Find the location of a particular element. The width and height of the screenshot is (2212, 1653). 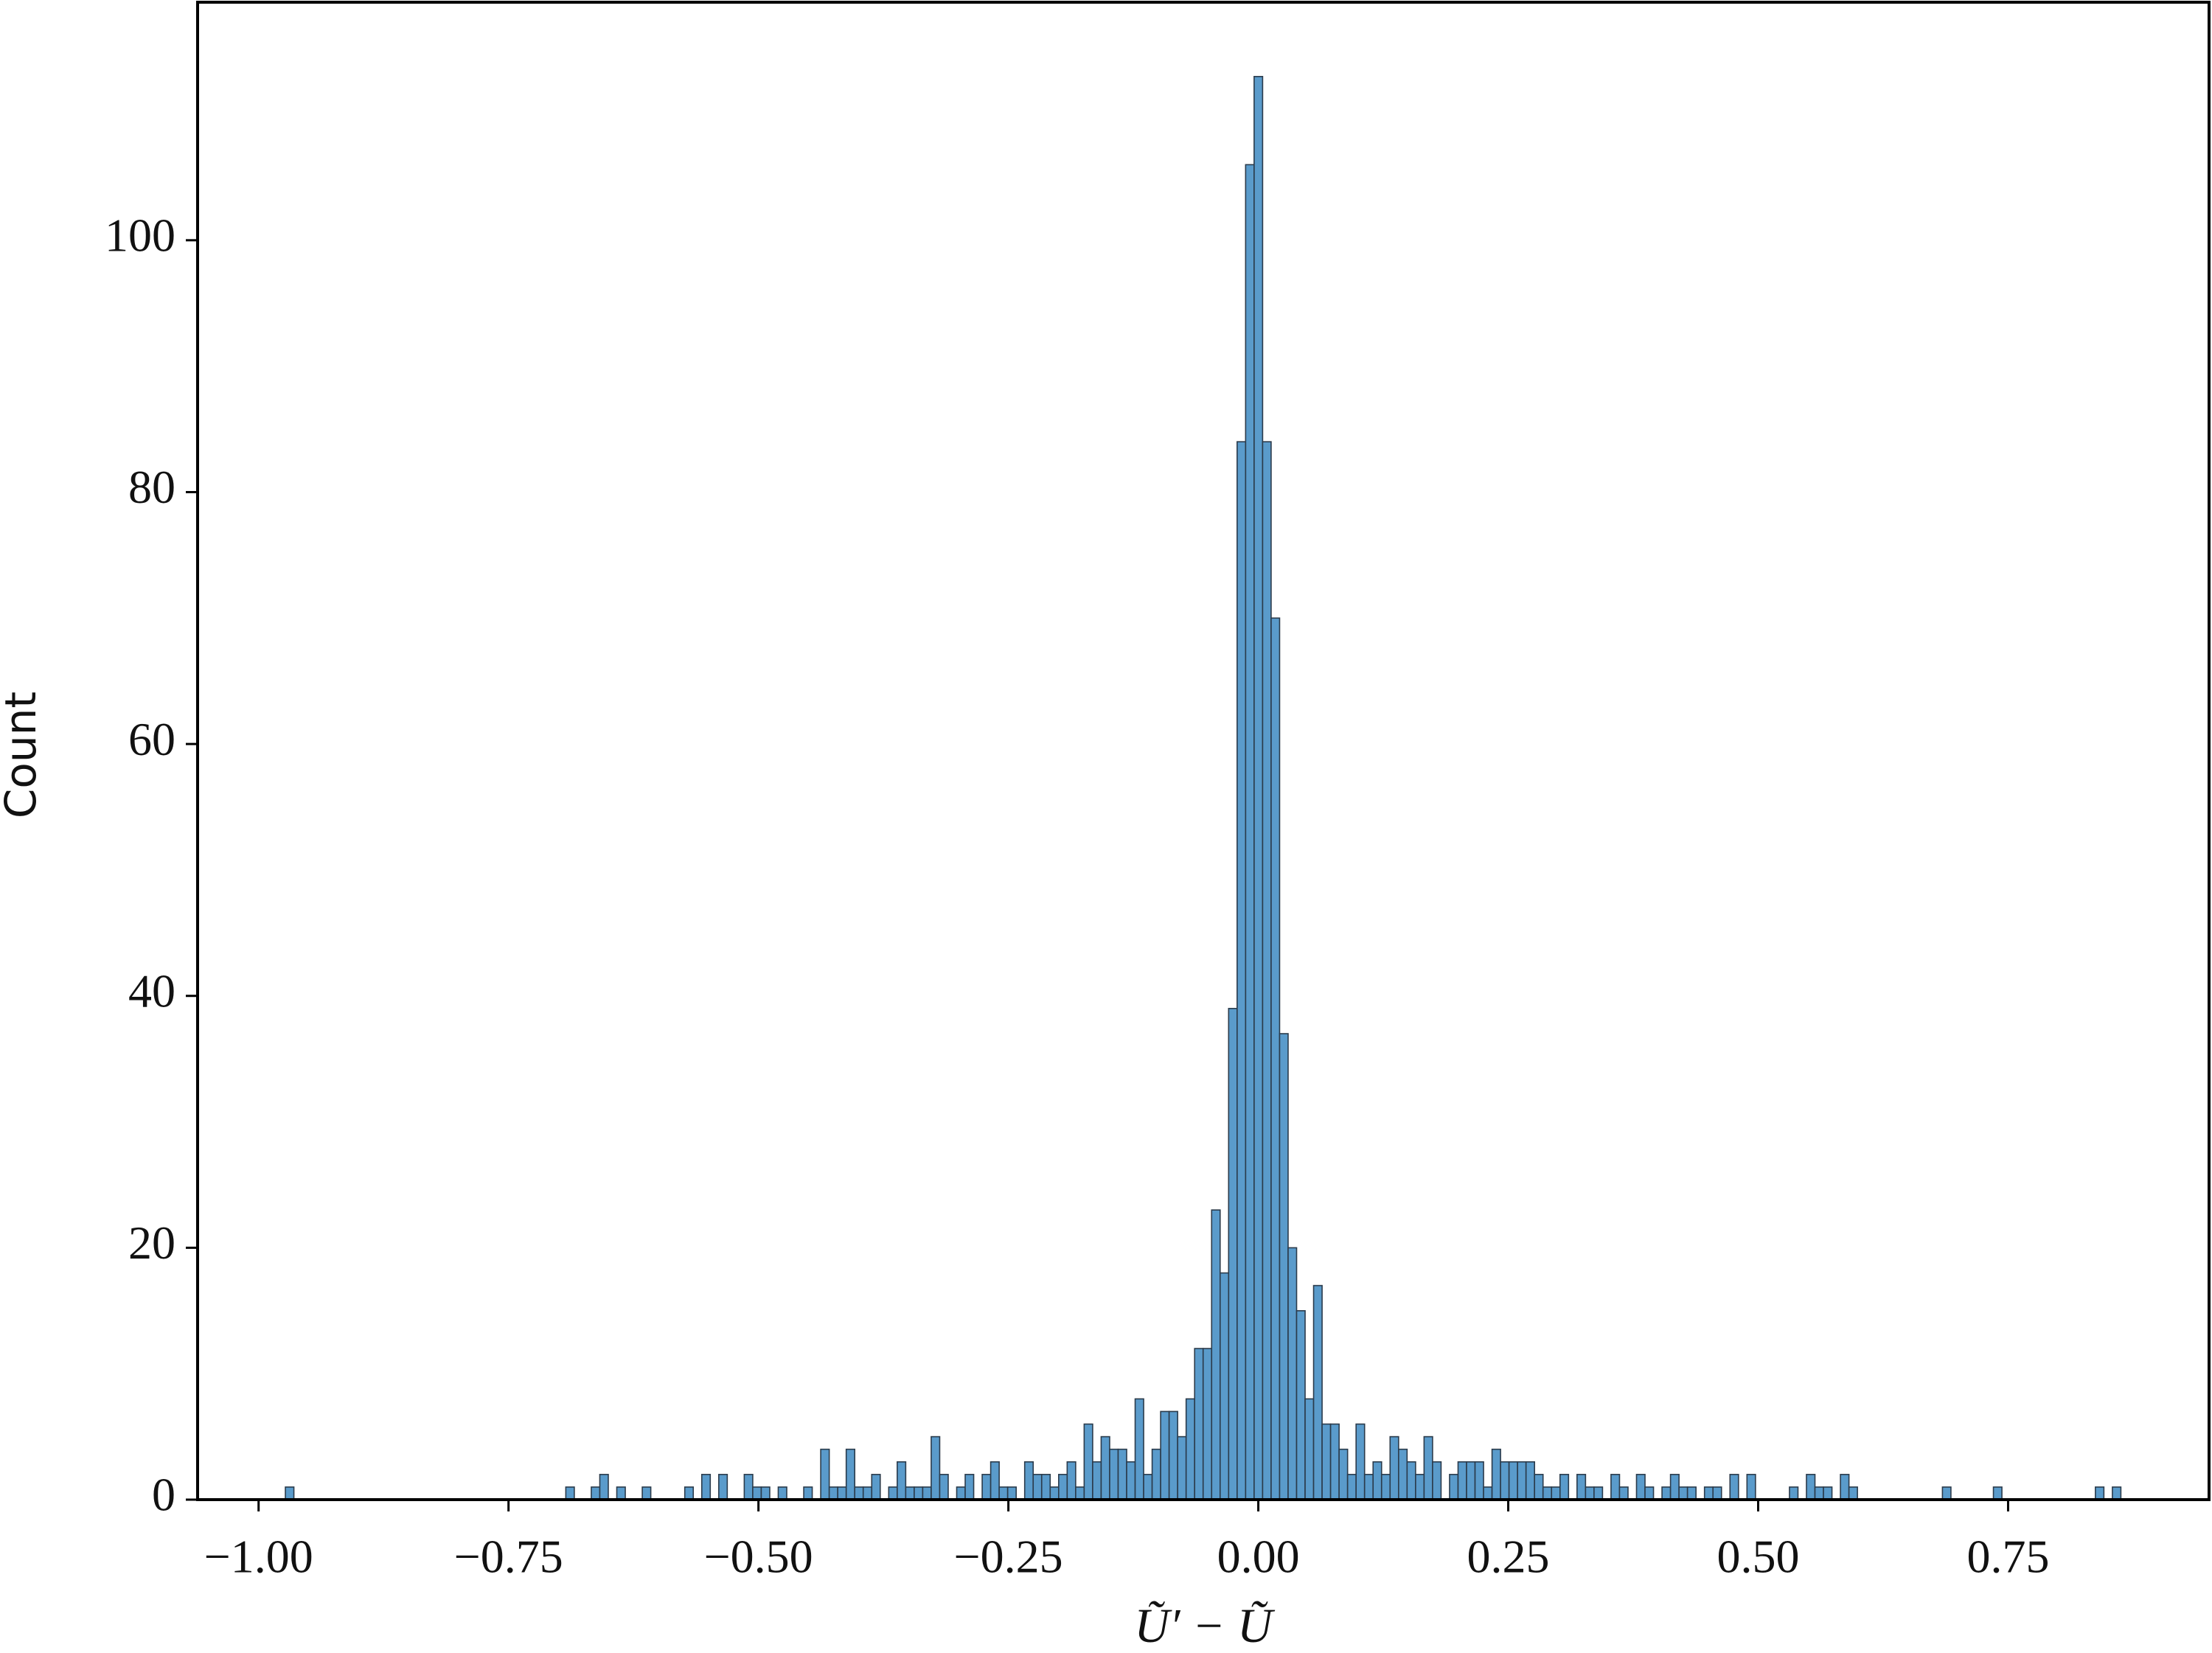

y-tick-label: 60 is located at coordinates (151, 739).